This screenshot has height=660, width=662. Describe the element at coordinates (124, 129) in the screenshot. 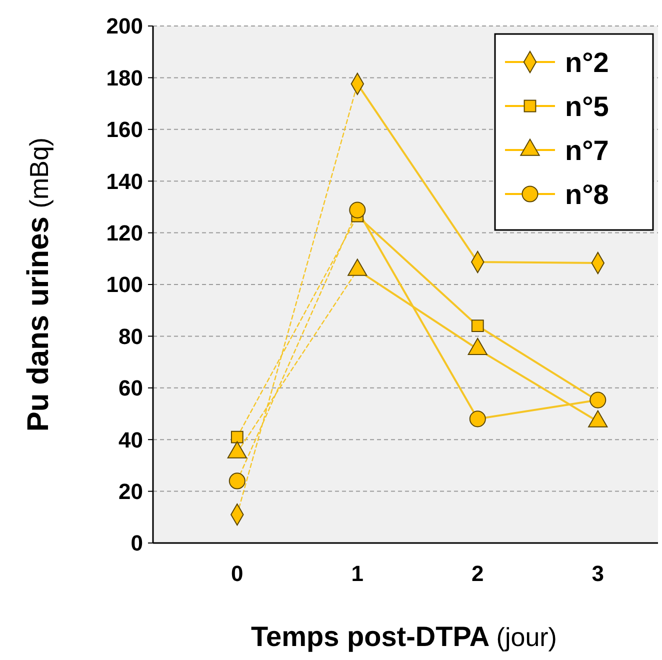

I see `y-tick-label: 160` at that location.